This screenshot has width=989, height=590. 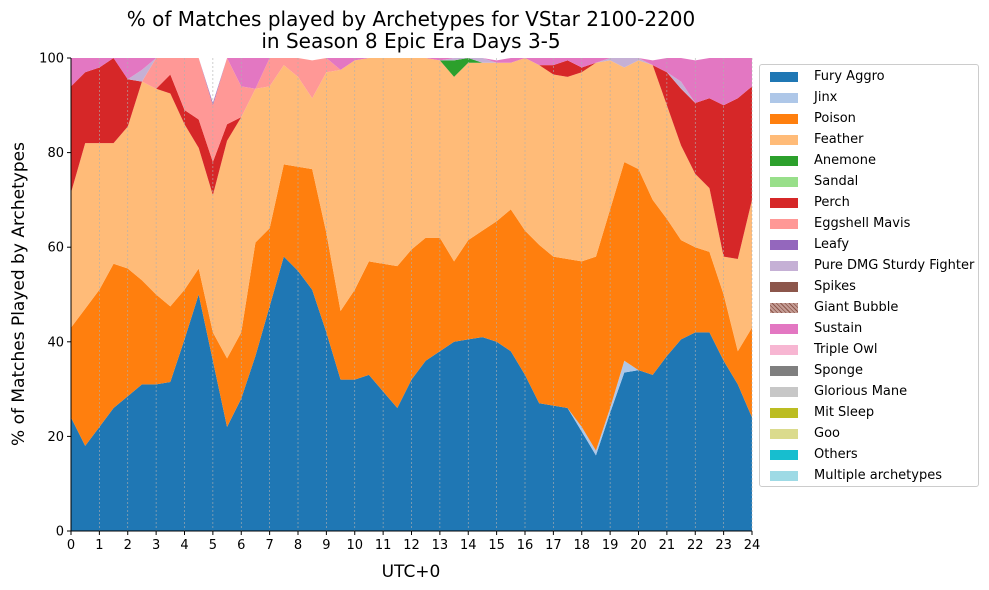 I want to click on legend-item: Jinx, so click(x=803, y=98).